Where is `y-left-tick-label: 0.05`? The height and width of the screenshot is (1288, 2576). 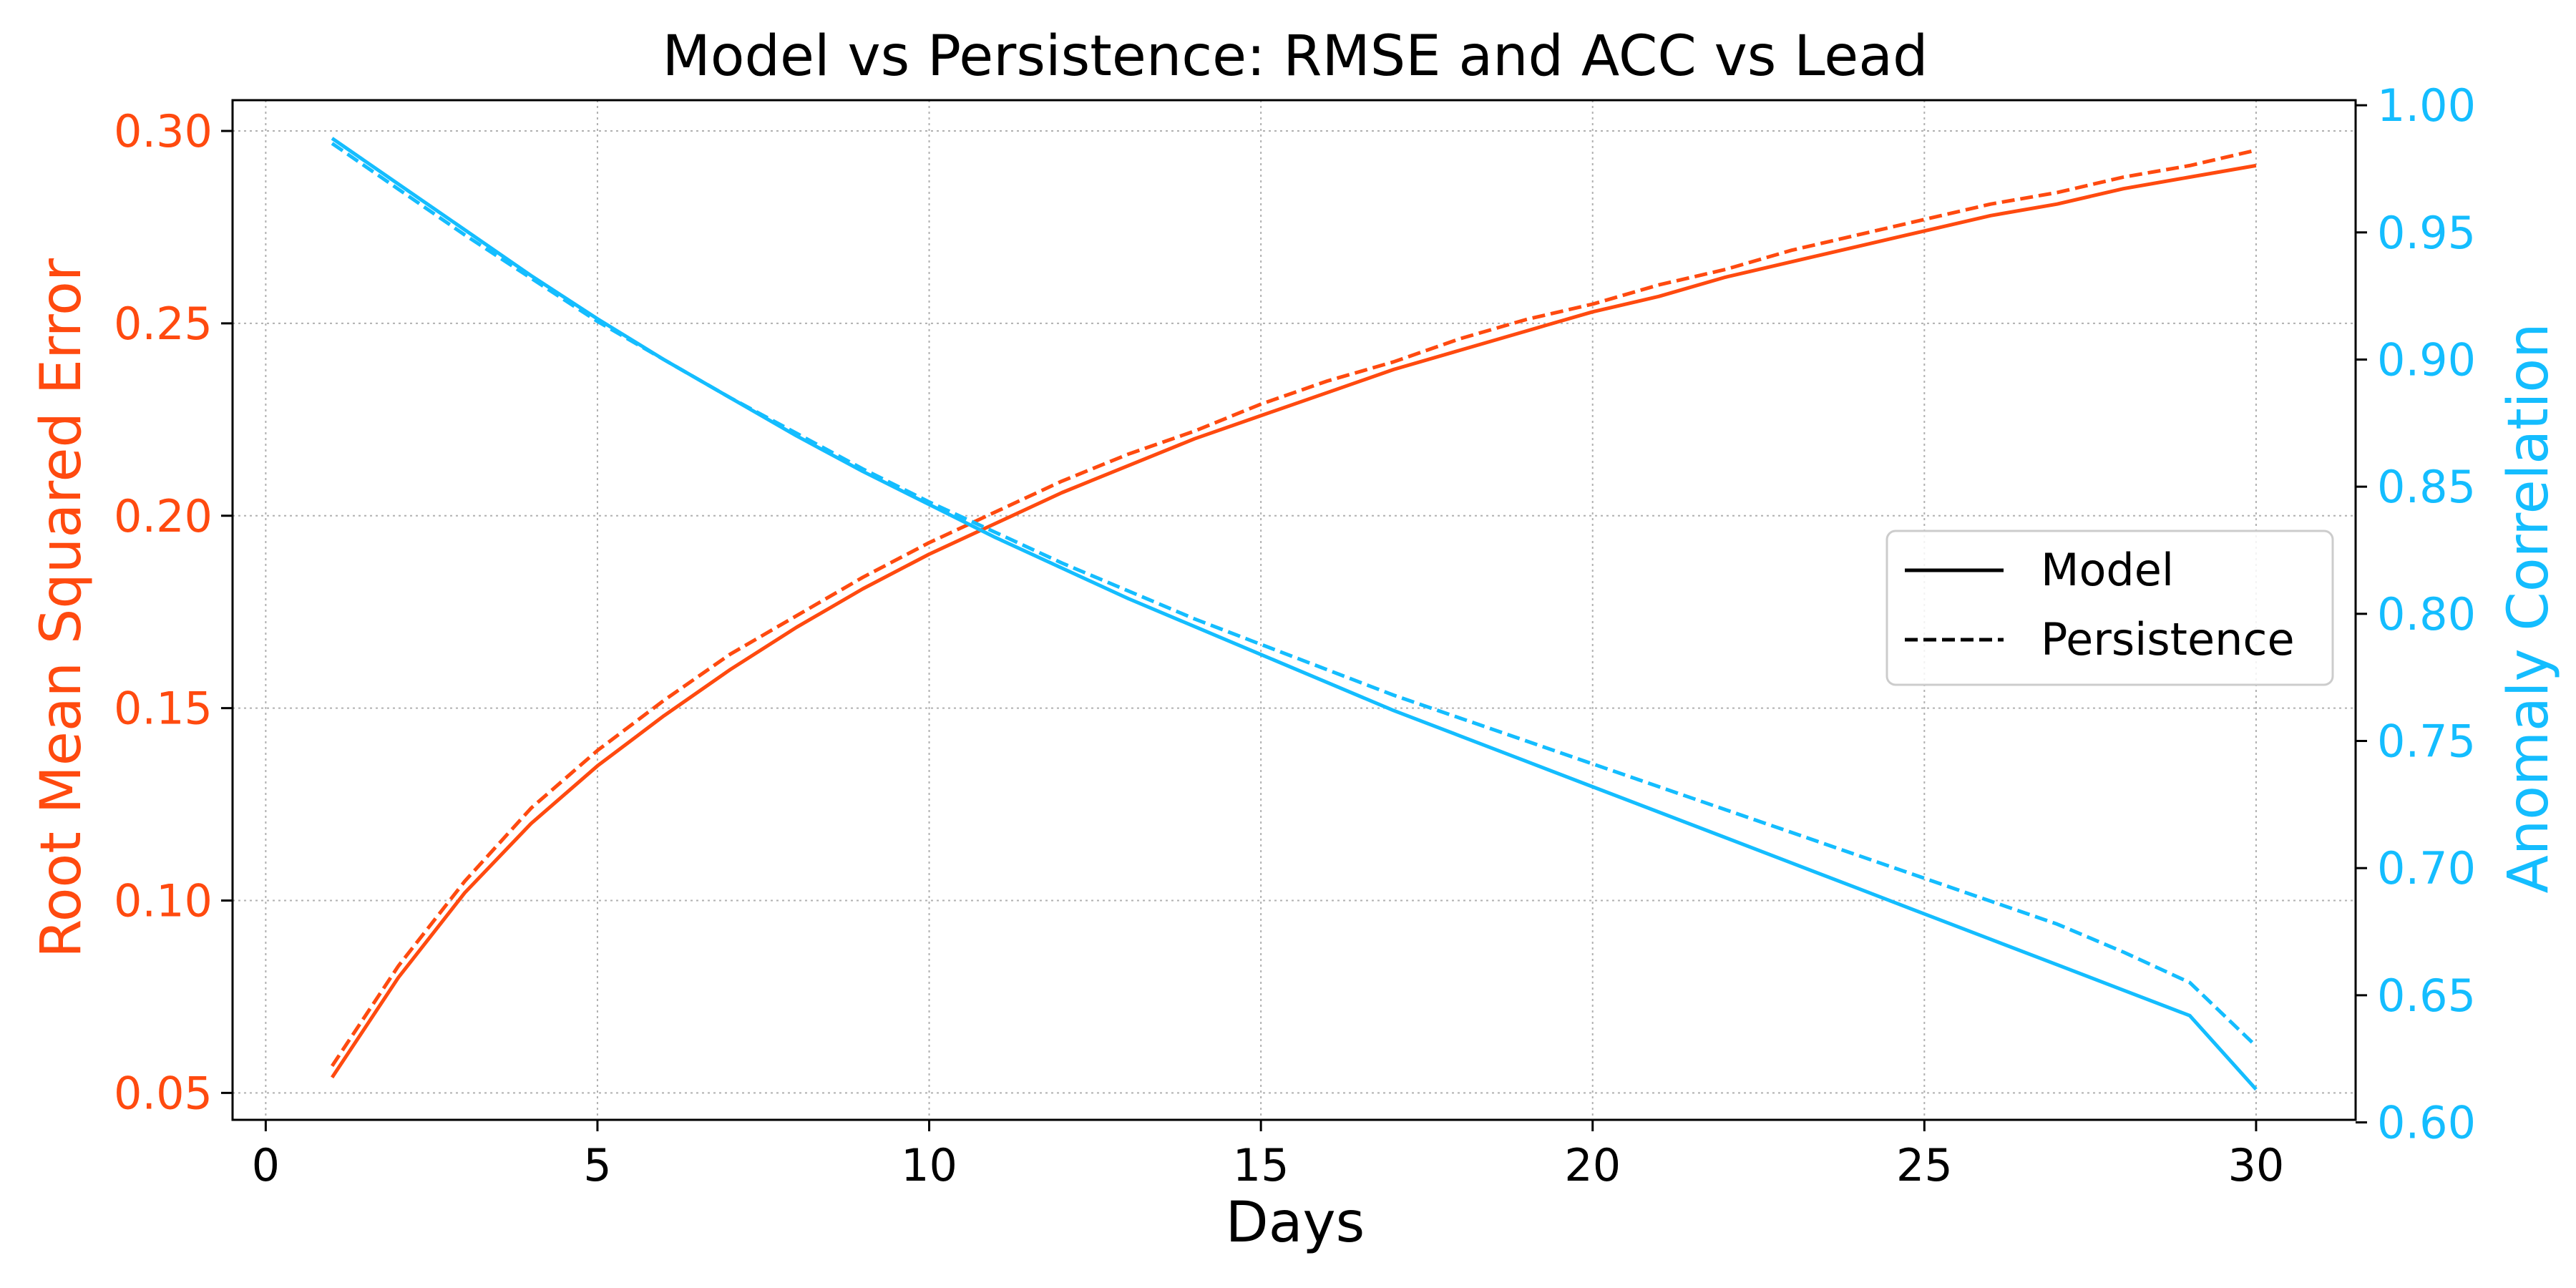 y-left-tick-label: 0.05 is located at coordinates (163, 1093).